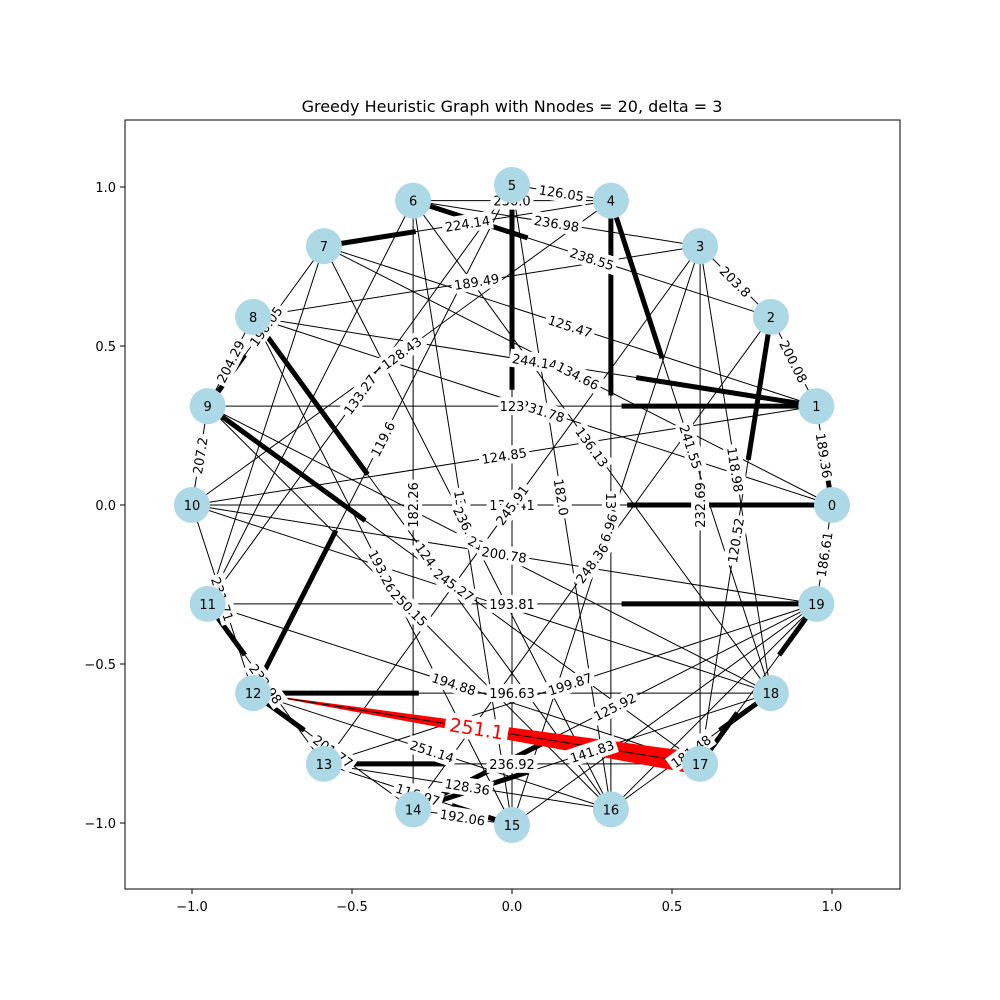 The height and width of the screenshot is (1000, 1000). I want to click on node-label: 6, so click(413, 202).